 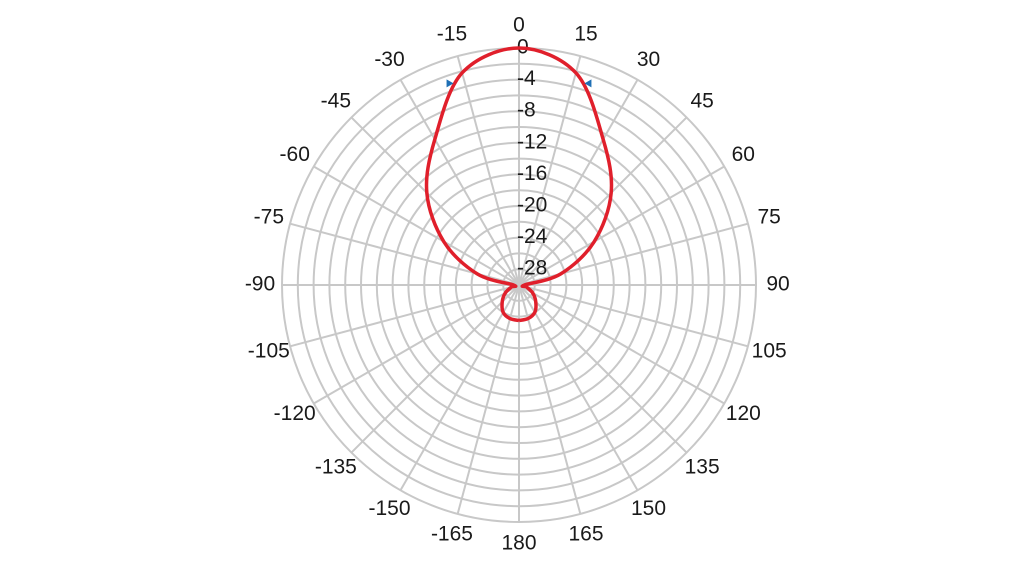 What do you see at coordinates (532, 268) in the screenshot?
I see `r-tick-label: -28` at bounding box center [532, 268].